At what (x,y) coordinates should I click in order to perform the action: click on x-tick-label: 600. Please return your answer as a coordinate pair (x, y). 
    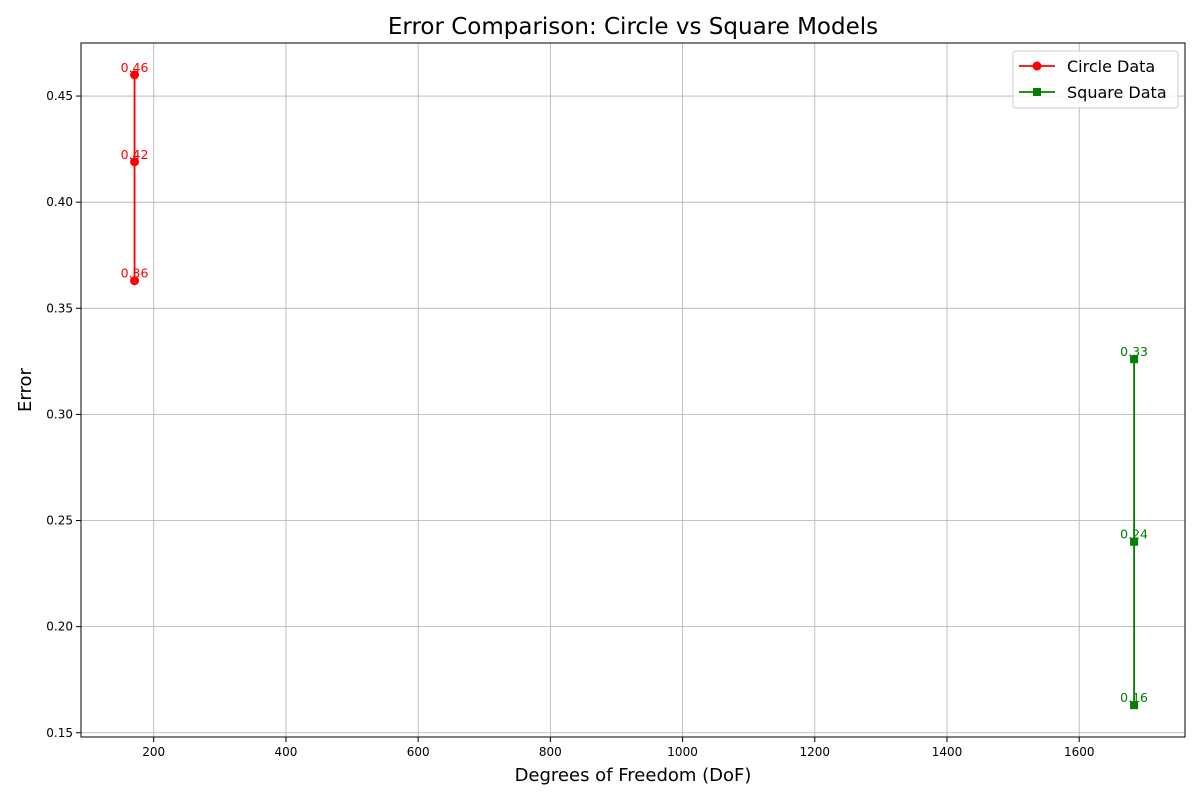
    Looking at the image, I should click on (418, 752).